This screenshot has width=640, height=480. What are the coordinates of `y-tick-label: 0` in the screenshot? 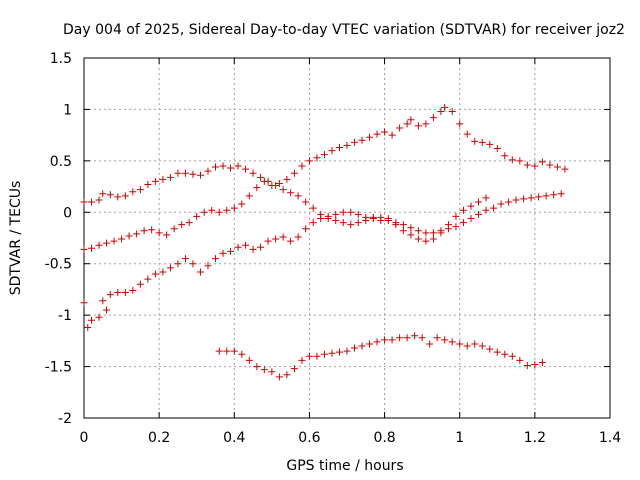 It's located at (67, 213).